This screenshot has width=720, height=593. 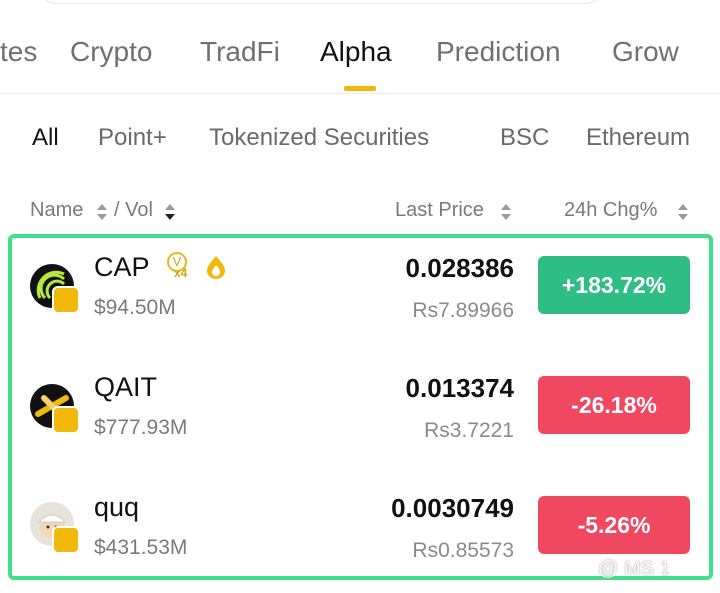 What do you see at coordinates (360, 93) in the screenshot?
I see `divider` at bounding box center [360, 93].